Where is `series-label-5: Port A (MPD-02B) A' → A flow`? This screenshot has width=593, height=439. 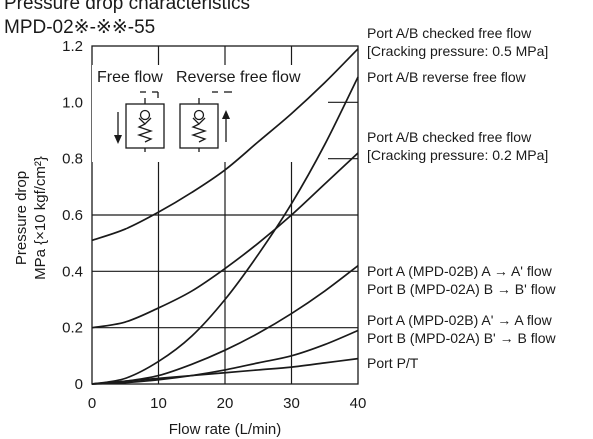 series-label-5: Port A (MPD-02B) A' → A flow is located at coordinates (460, 320).